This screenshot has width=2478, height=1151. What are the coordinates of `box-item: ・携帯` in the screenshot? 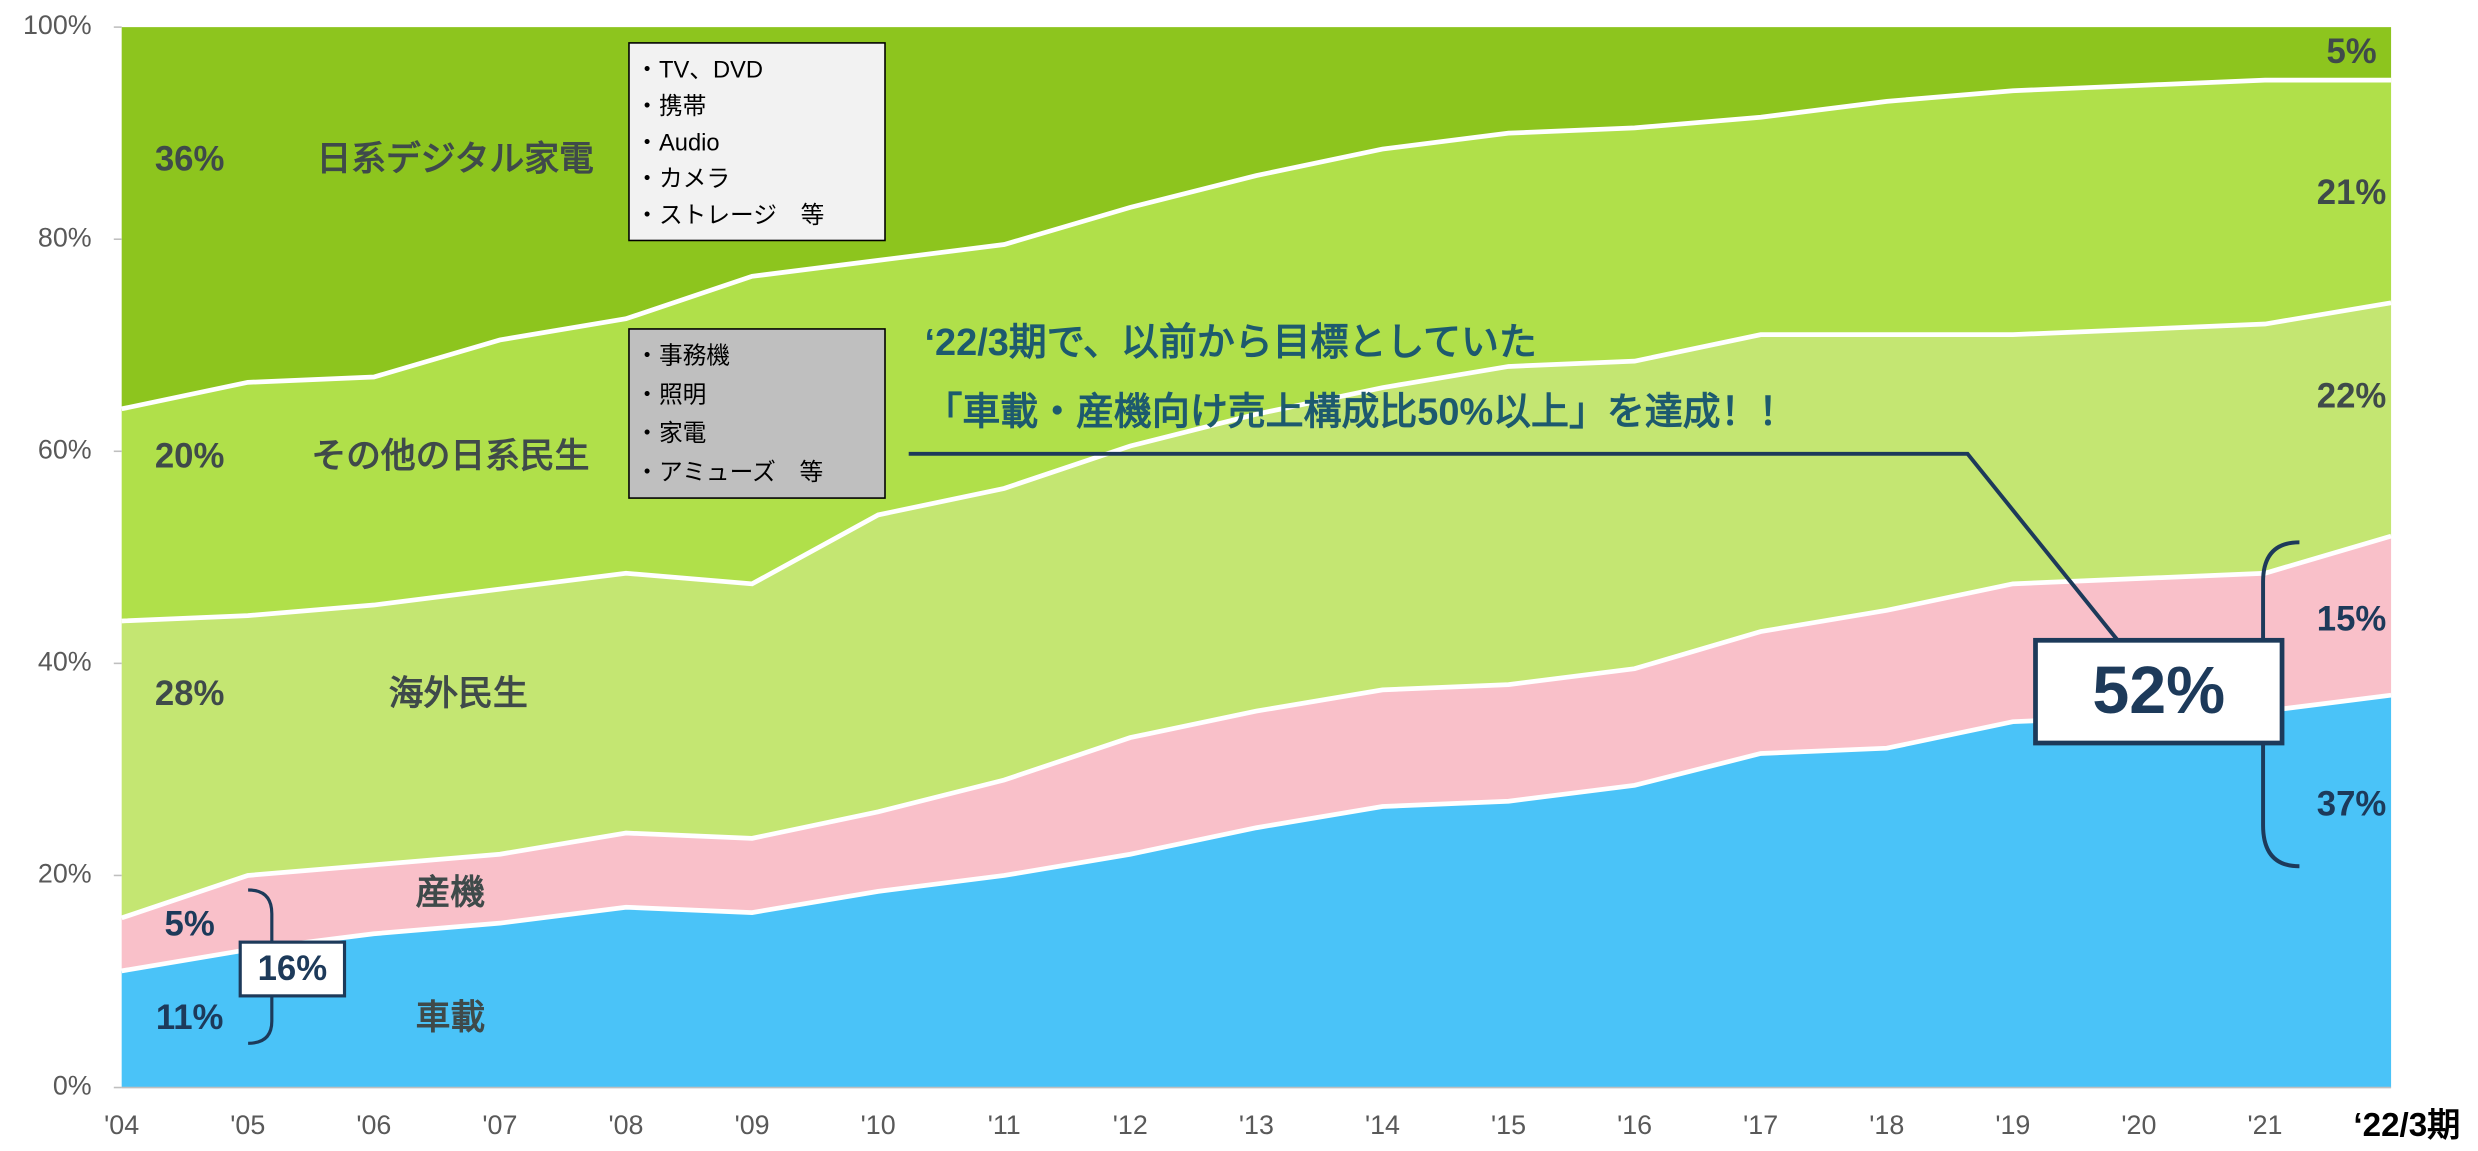 It's located at (670, 106).